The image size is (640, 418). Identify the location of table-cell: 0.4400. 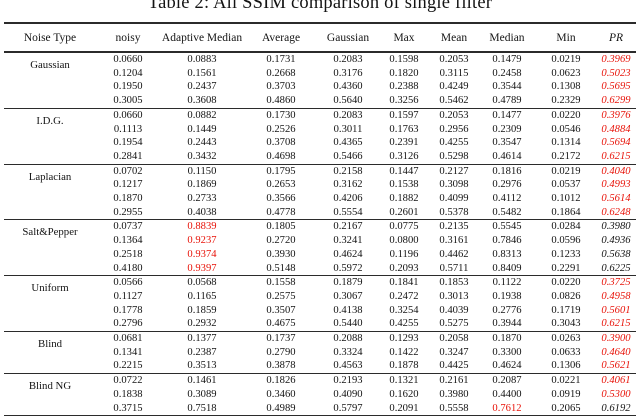
(507, 394).